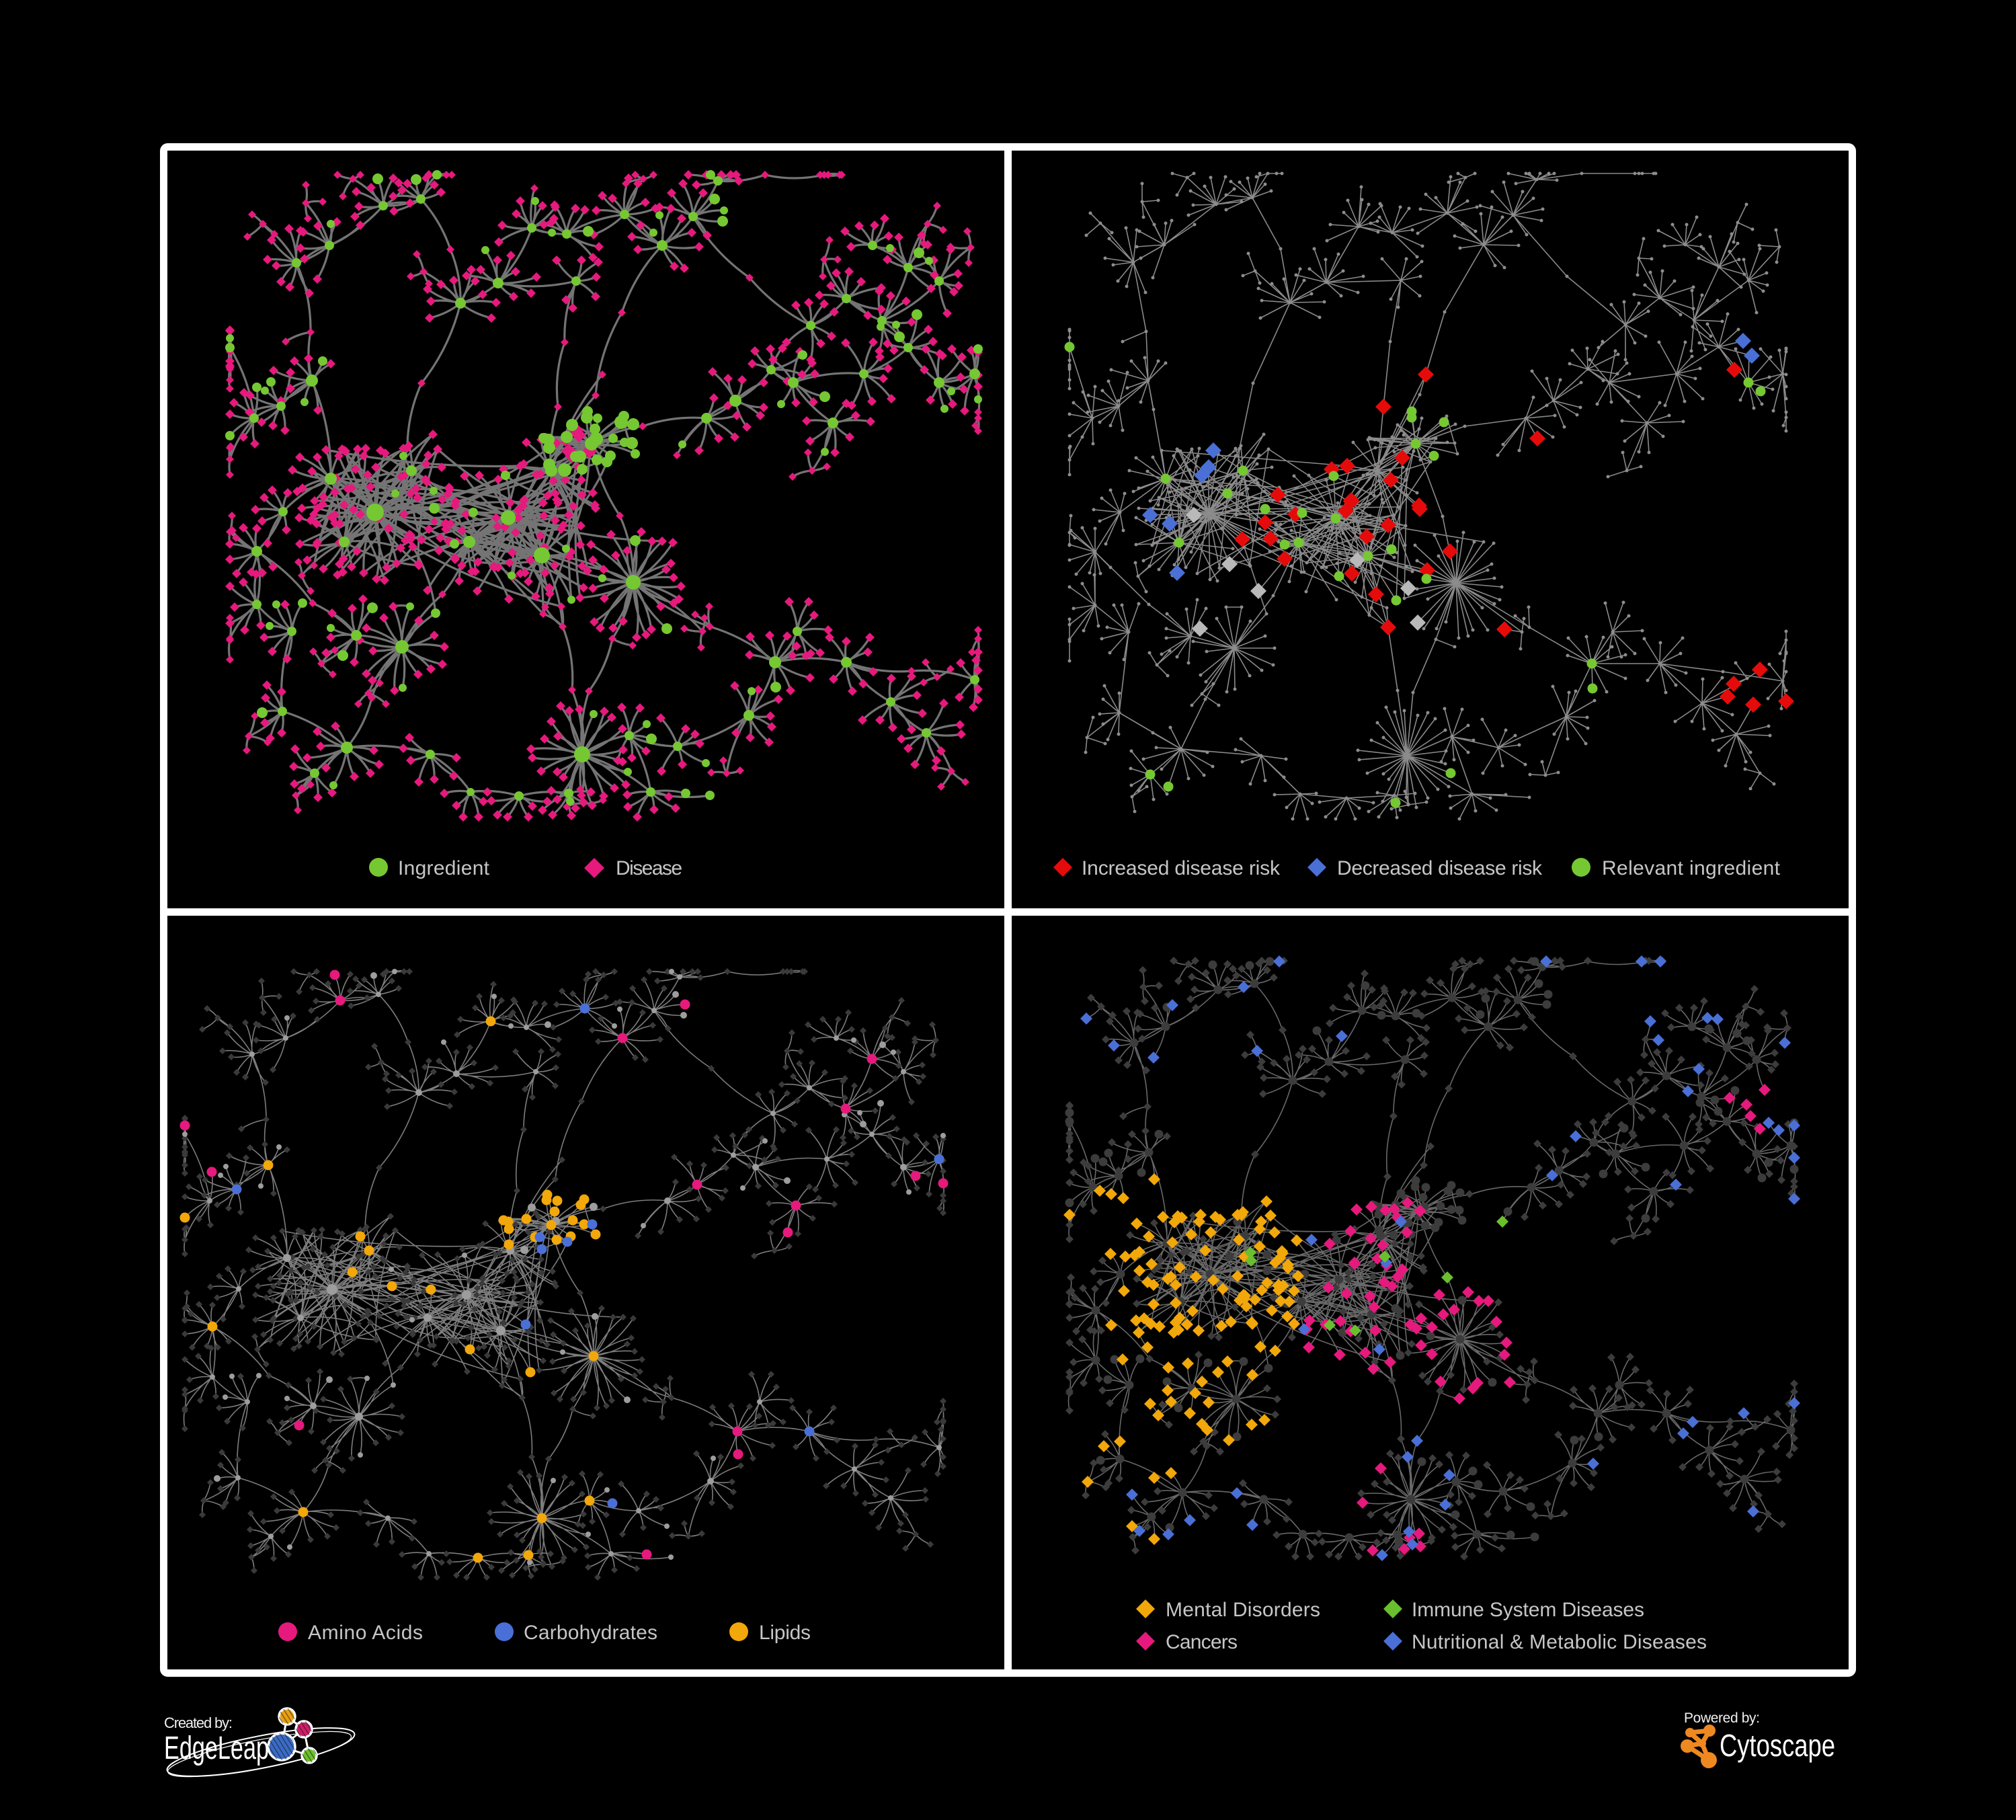  What do you see at coordinates (1777, 1745) in the screenshot?
I see `svg-text: Cytoscape` at bounding box center [1777, 1745].